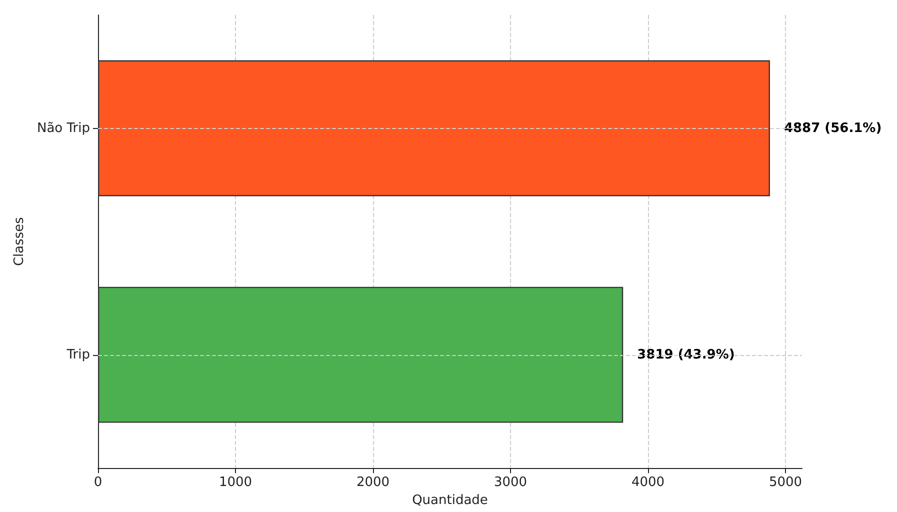  I want to click on x-tick-label: 3000, so click(511, 482).